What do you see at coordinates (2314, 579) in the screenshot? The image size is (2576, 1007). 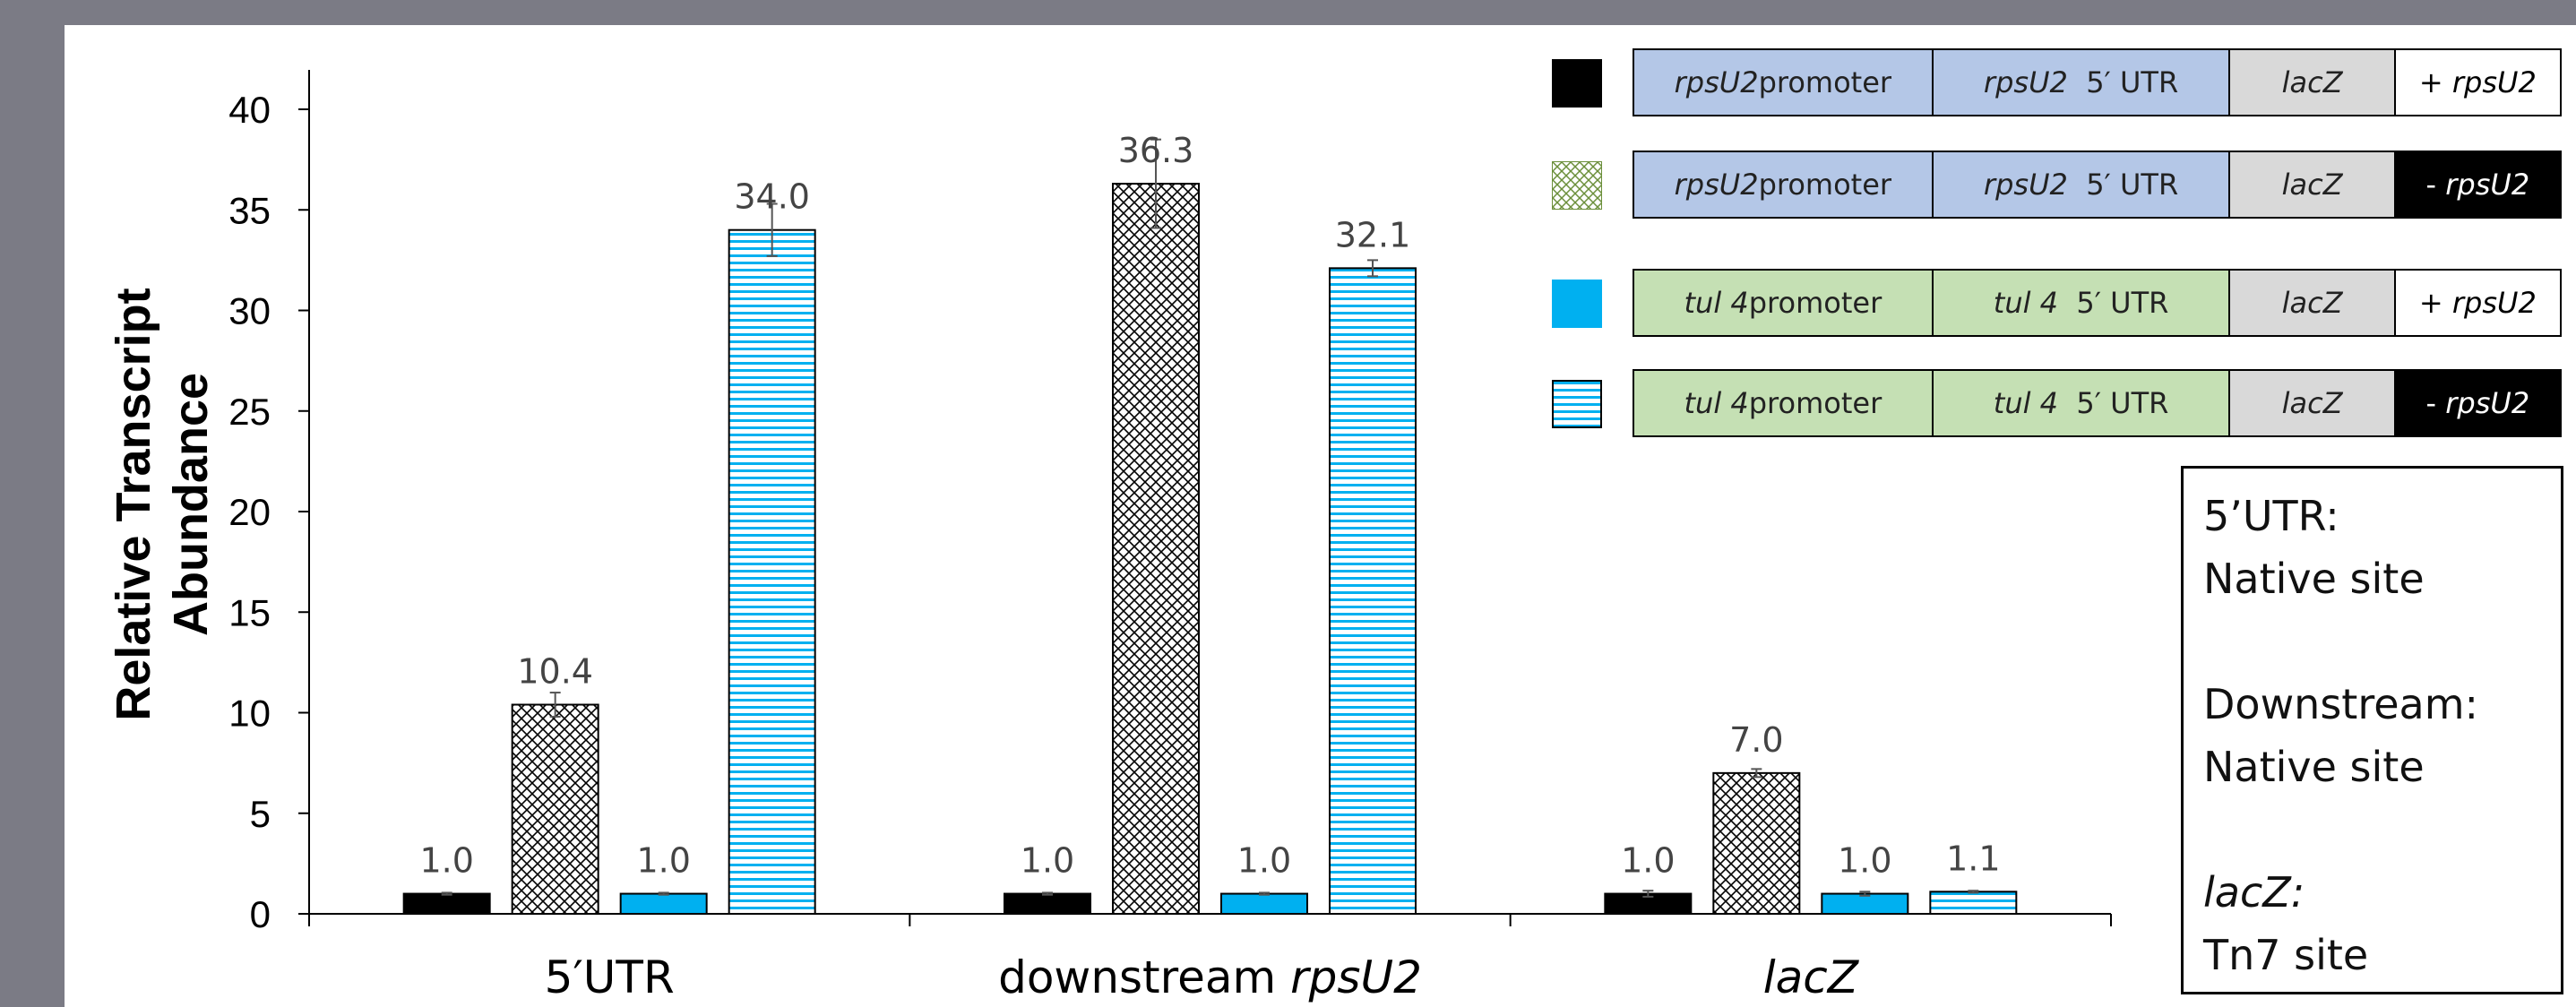 I see `note-utr-site: Native site` at bounding box center [2314, 579].